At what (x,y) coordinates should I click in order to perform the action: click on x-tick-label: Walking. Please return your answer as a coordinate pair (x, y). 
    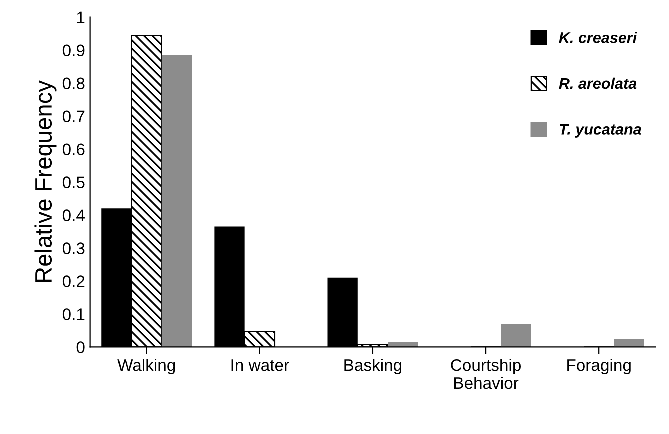
    Looking at the image, I should click on (147, 367).